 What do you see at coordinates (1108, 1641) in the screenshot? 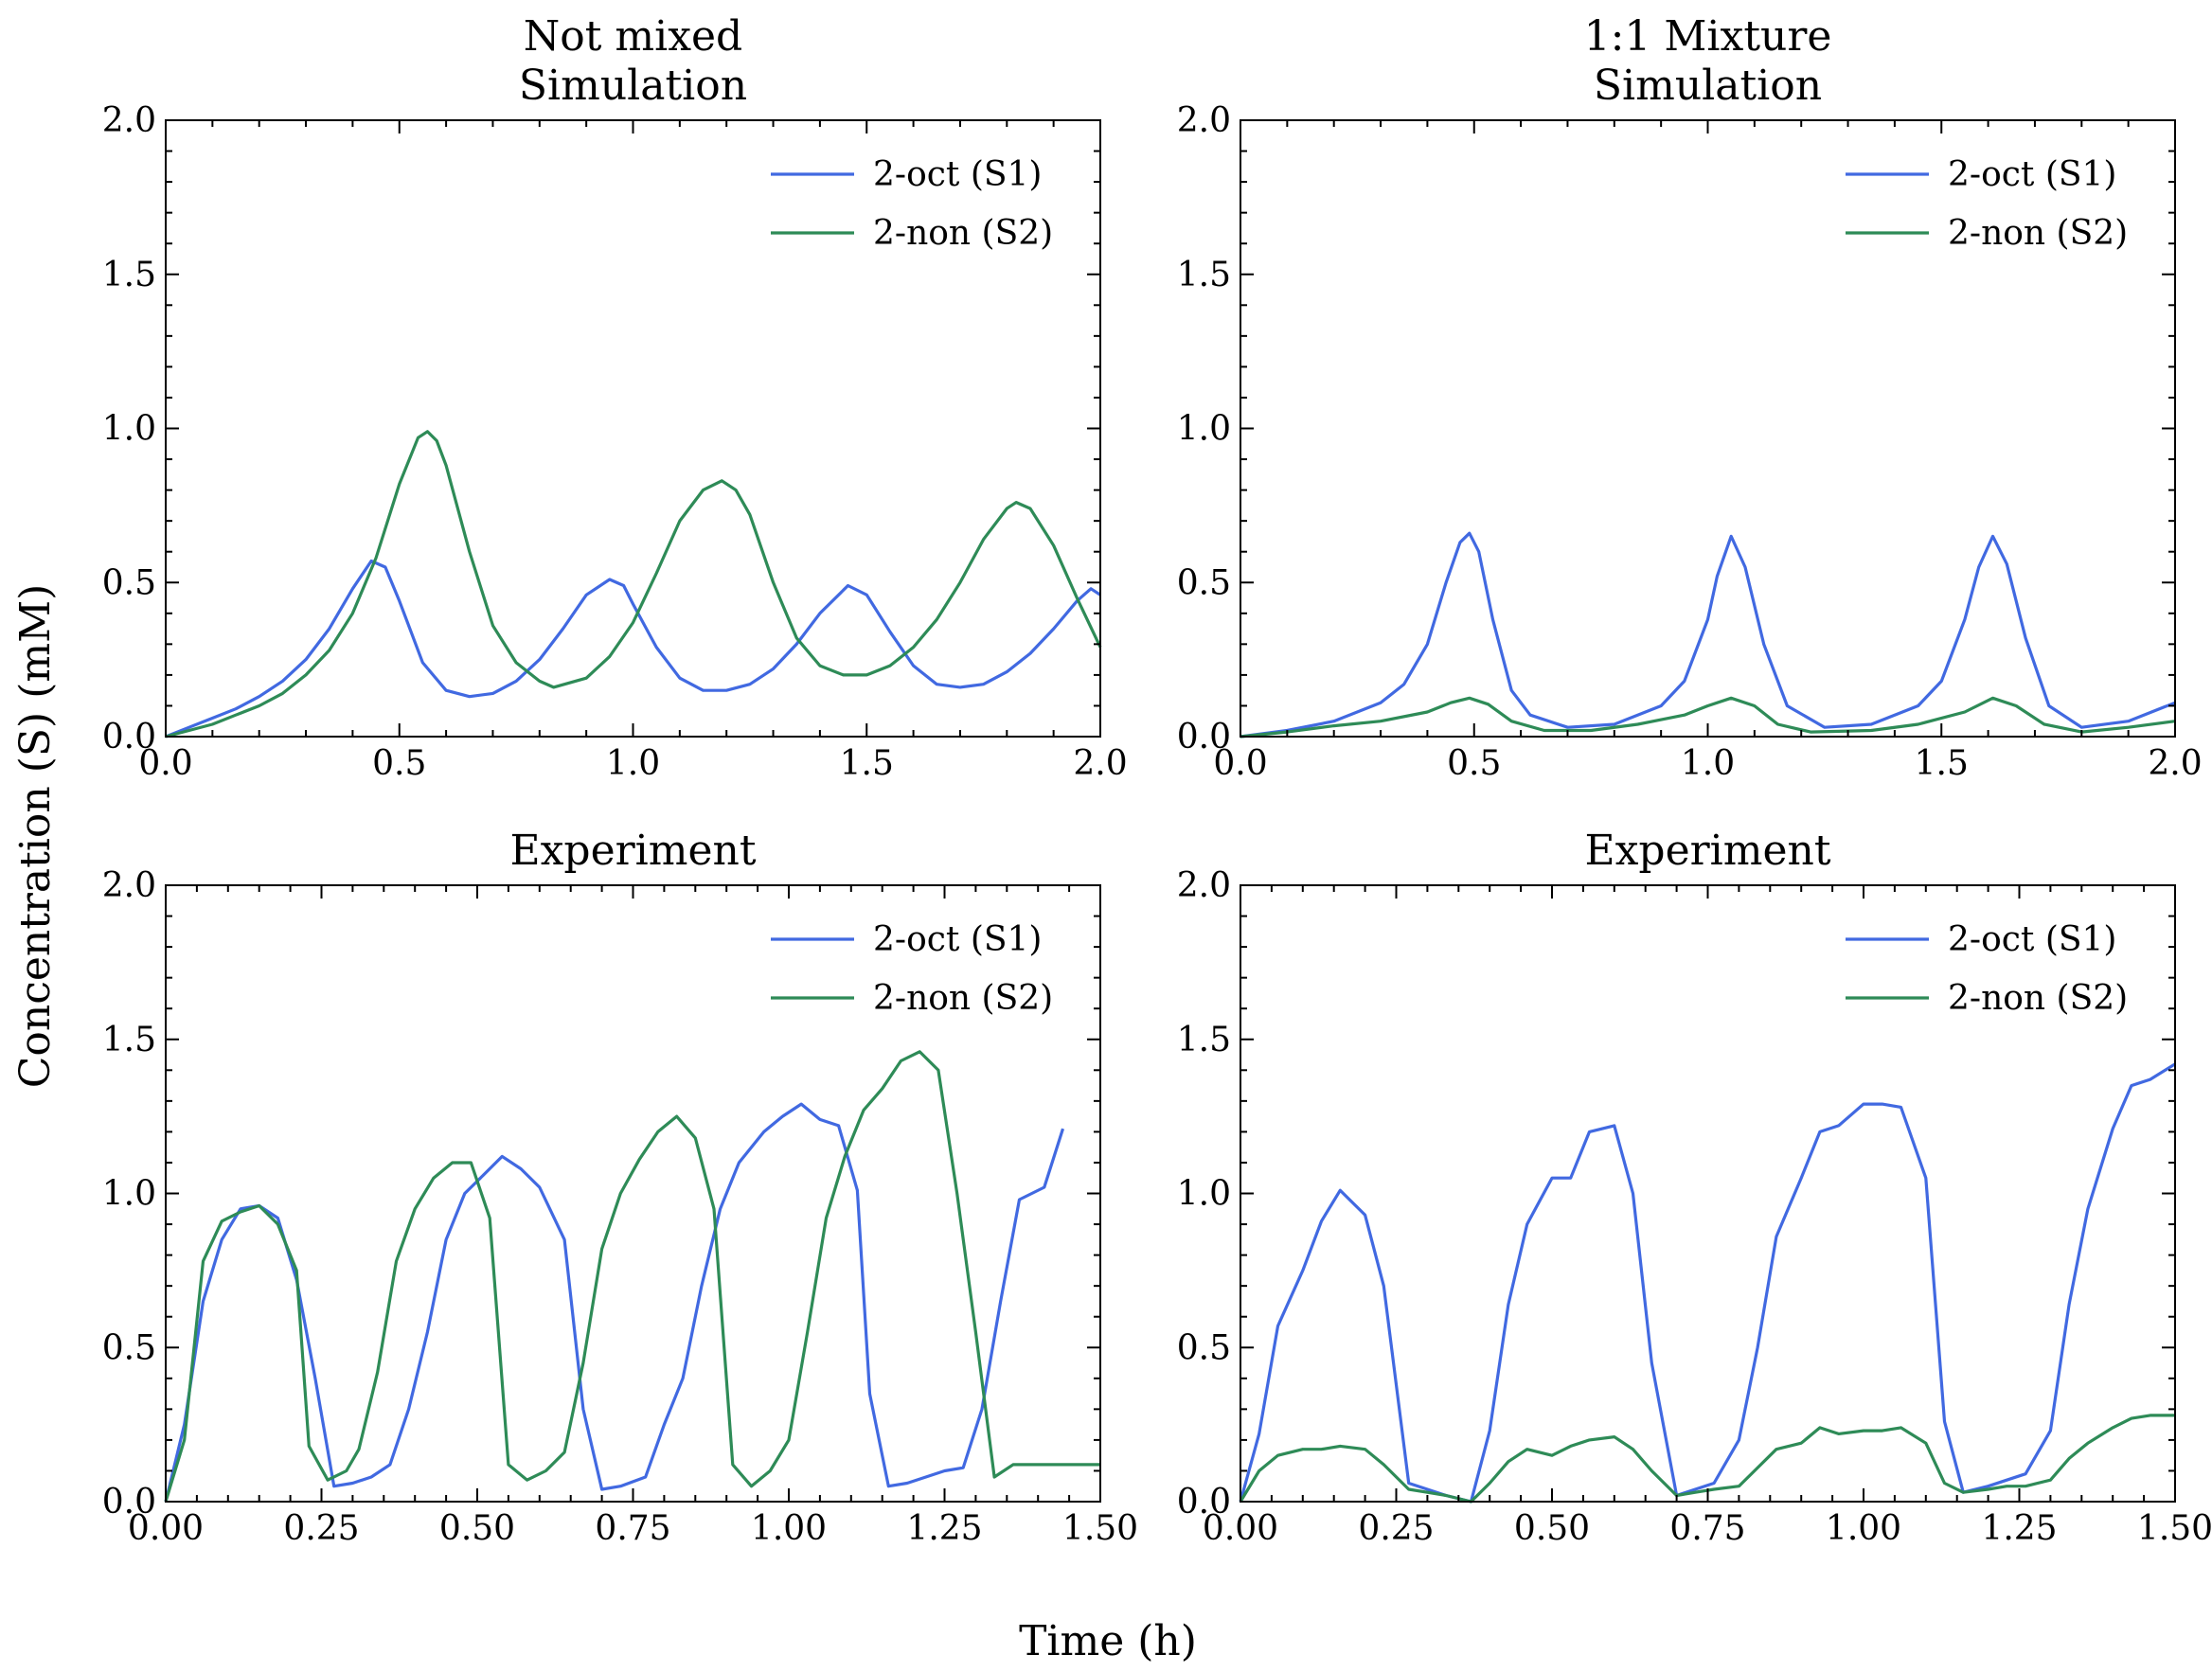
I see `x-axis-label: Time (h)` at bounding box center [1108, 1641].